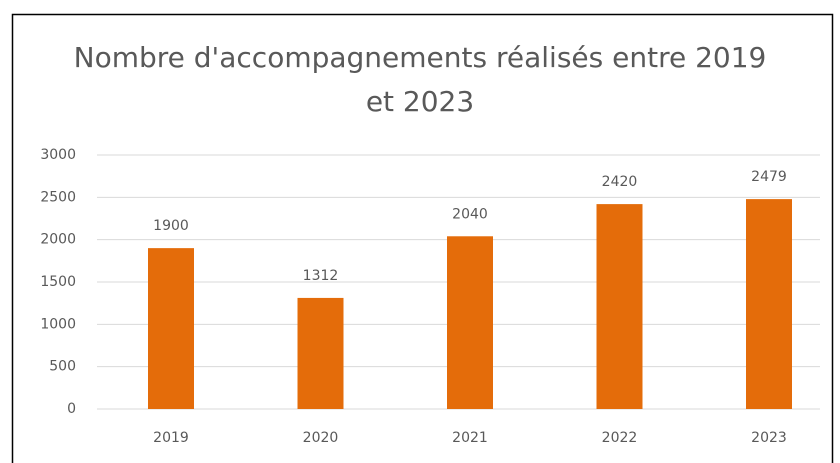 This screenshot has width=840, height=463. What do you see at coordinates (171, 438) in the screenshot?
I see `x-tick-label: 2019` at bounding box center [171, 438].